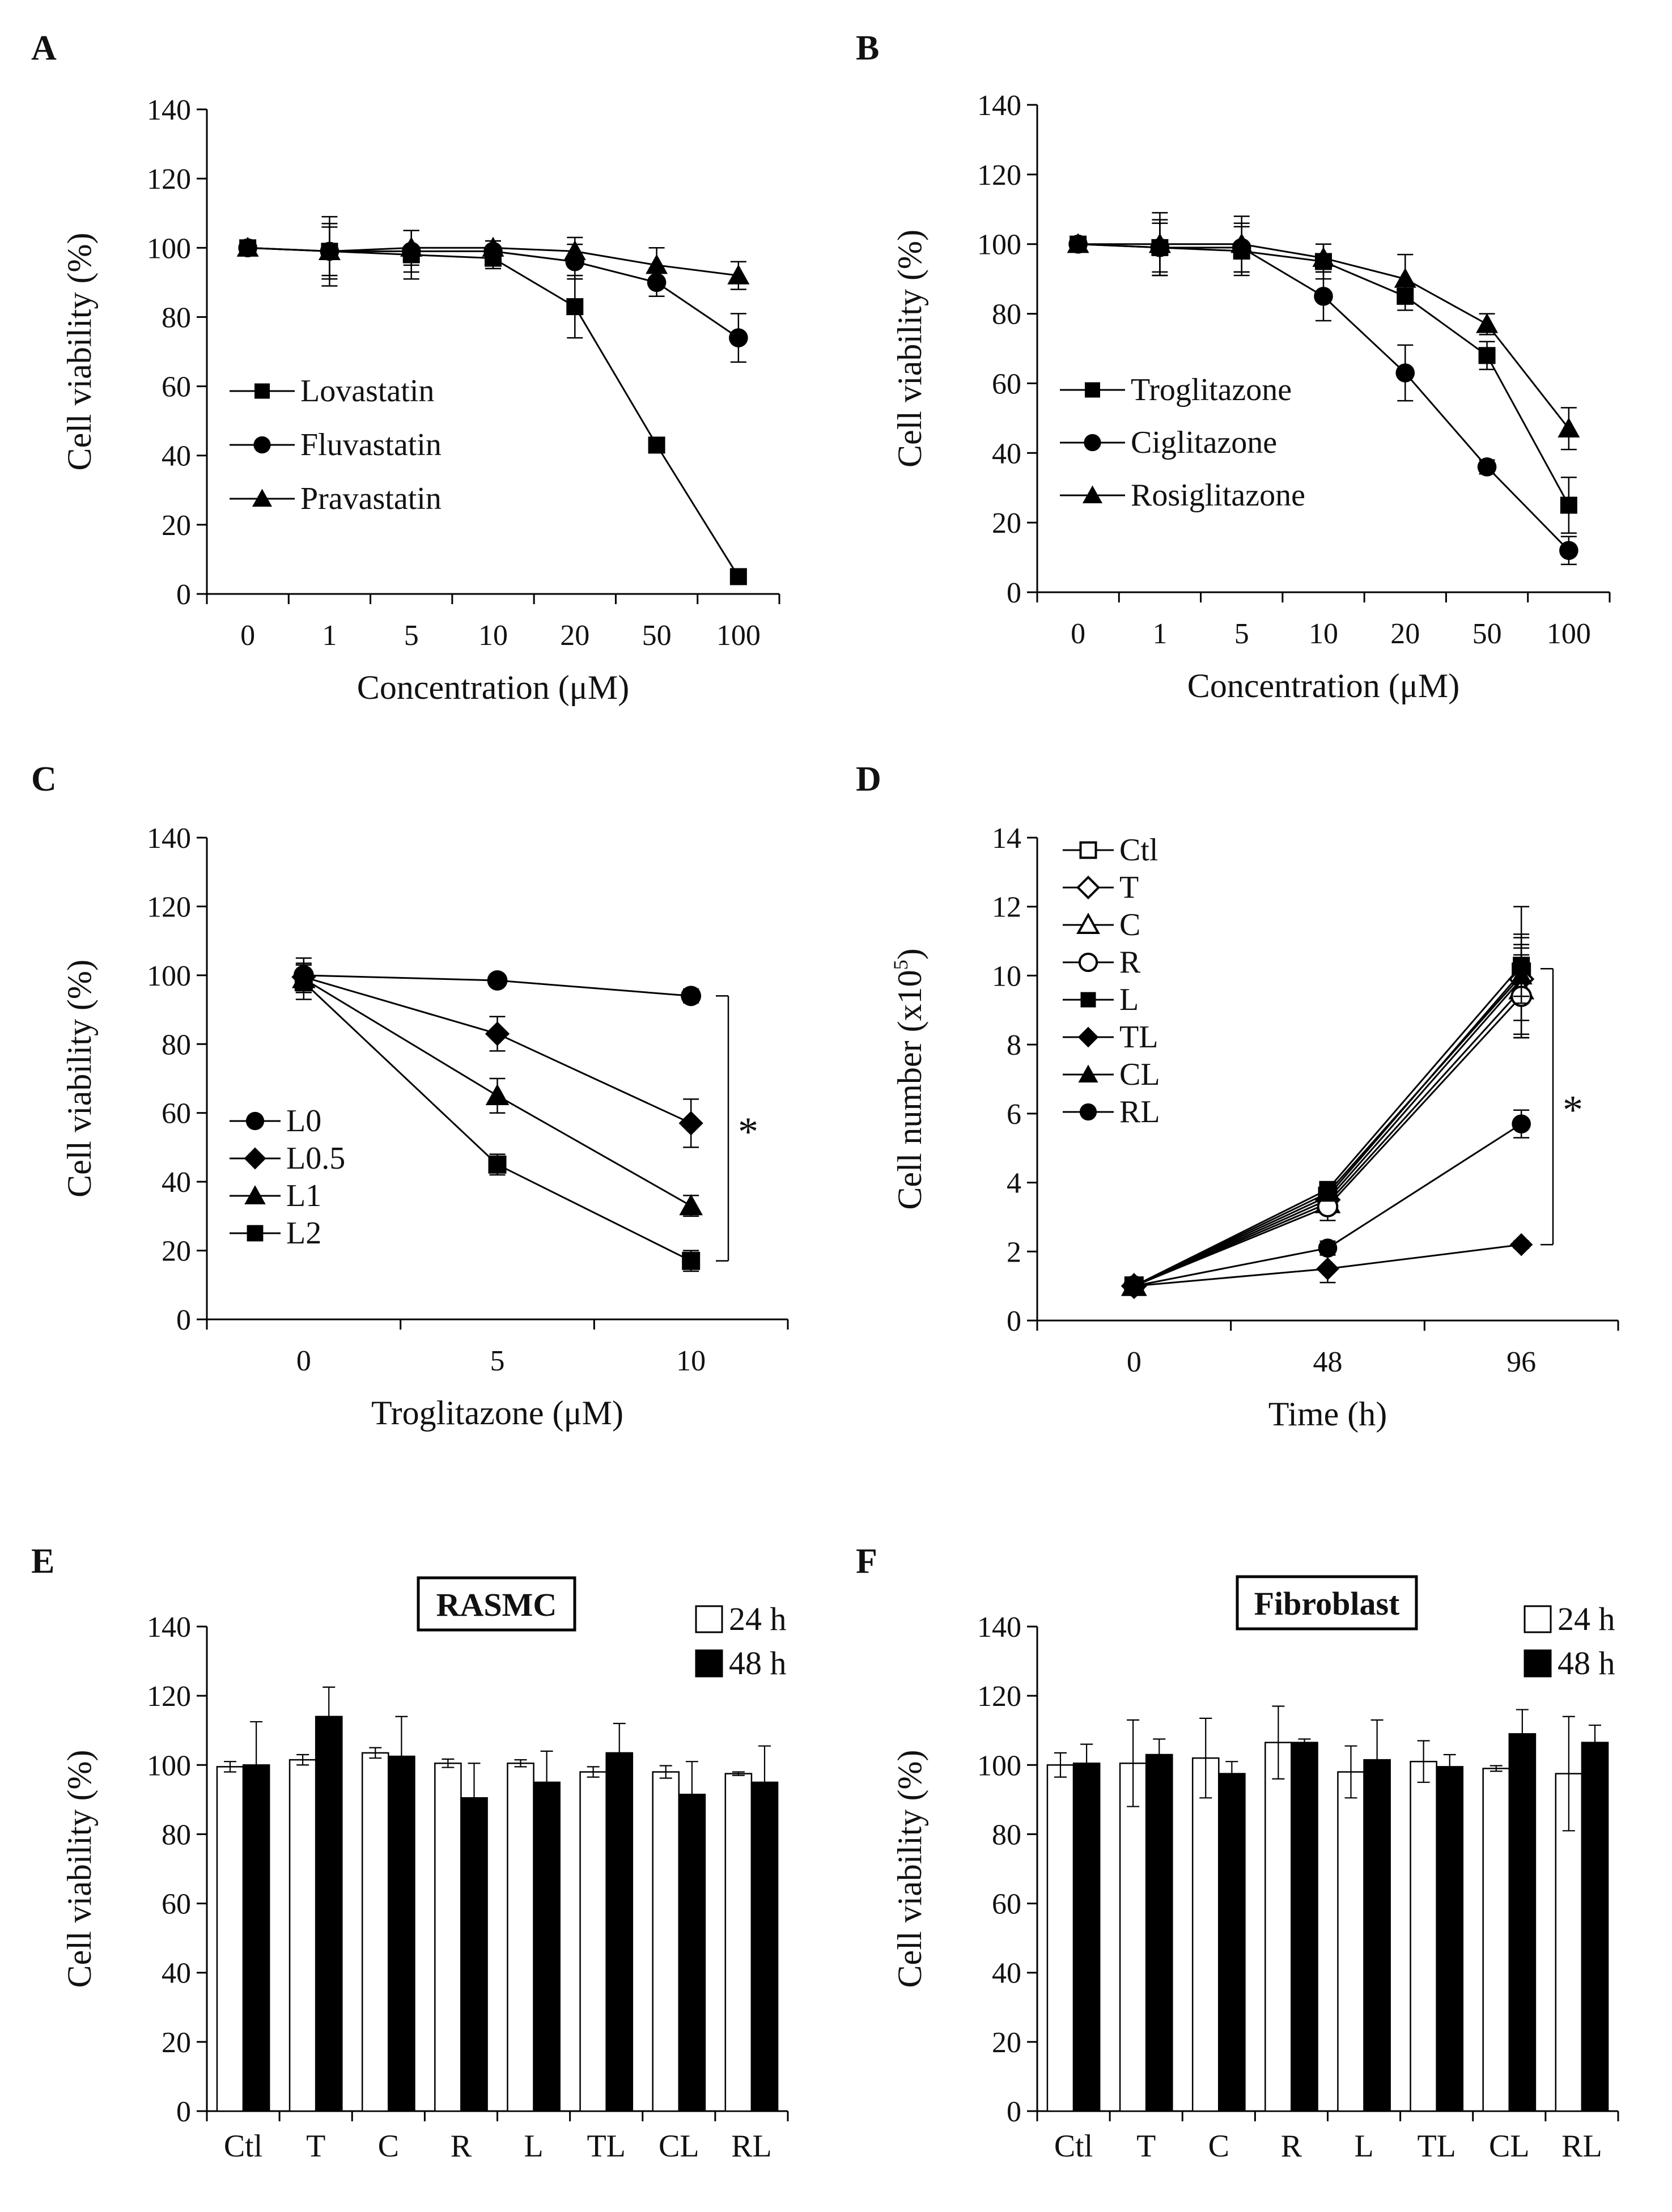  I want to click on y-tick-label: 100, so click(999, 245).